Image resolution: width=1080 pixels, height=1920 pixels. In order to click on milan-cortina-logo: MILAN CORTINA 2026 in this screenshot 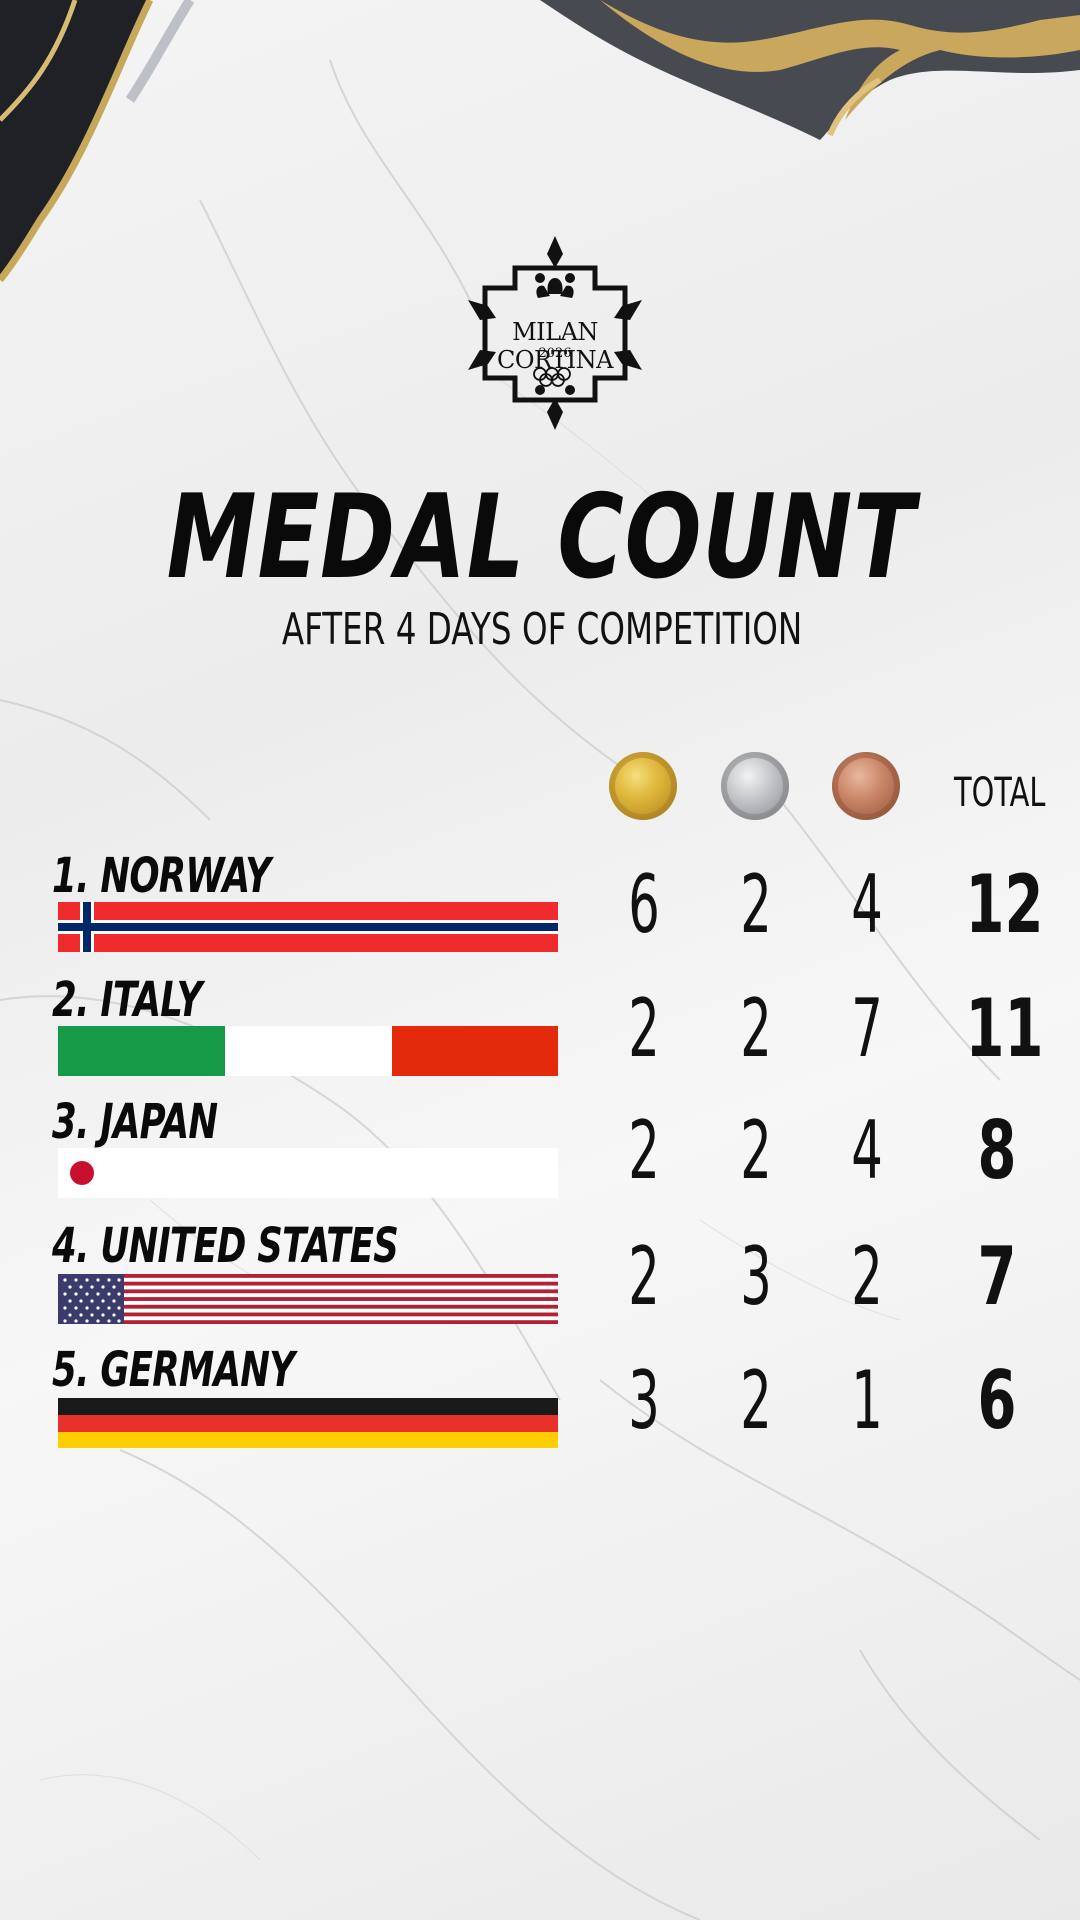, I will do `click(555, 333)`.